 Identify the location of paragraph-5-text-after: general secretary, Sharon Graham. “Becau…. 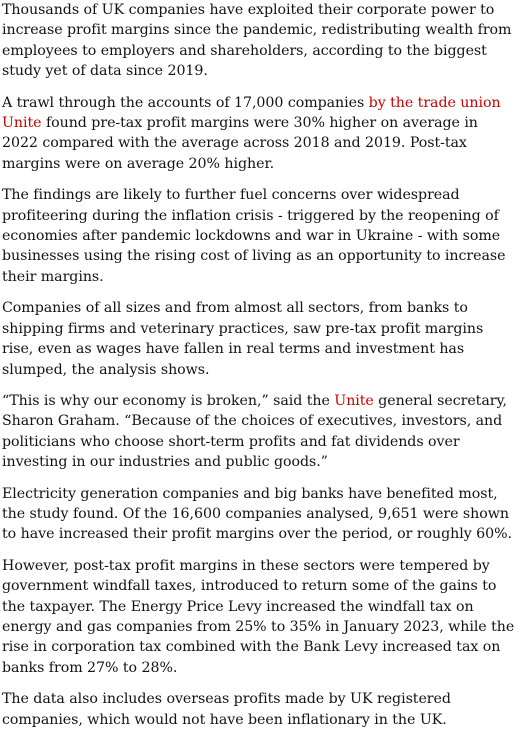
(255, 431).